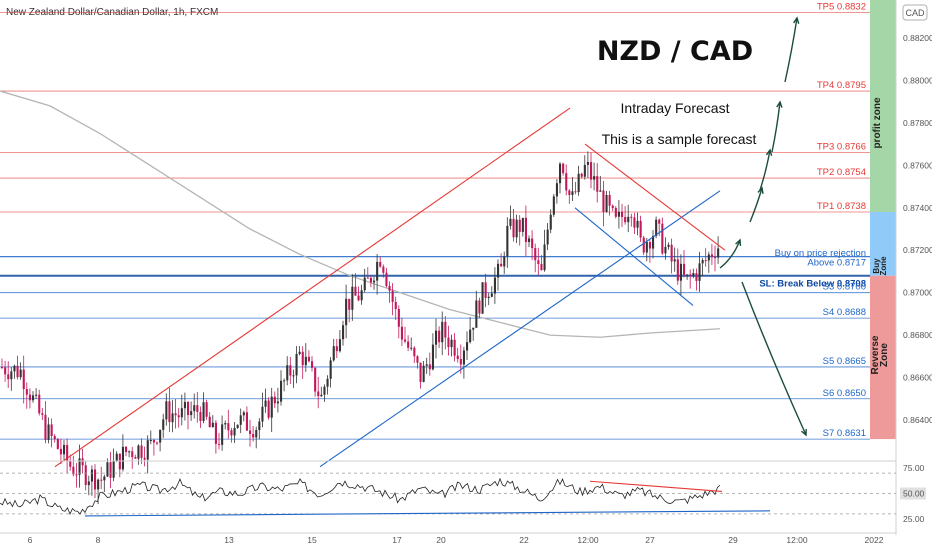 The height and width of the screenshot is (555, 932). Describe the element at coordinates (844, 287) in the screenshot. I see `level-label-8: S3 0.8700` at that location.